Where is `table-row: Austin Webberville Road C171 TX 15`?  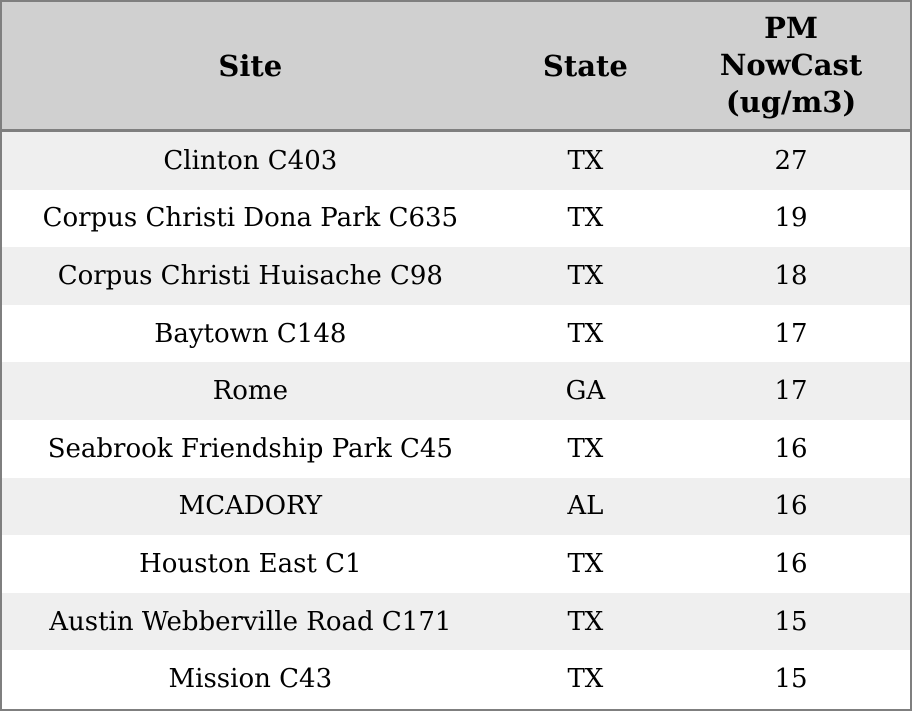
table-row: Austin Webberville Road C171 TX 15 is located at coordinates (456, 621).